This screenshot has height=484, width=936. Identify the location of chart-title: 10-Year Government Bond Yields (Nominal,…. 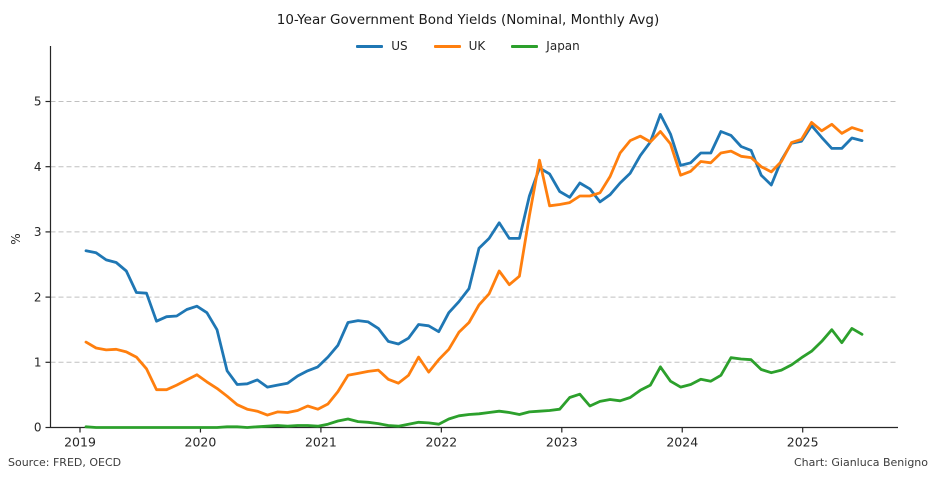
(468, 20).